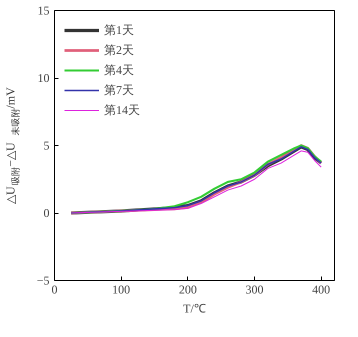  Describe the element at coordinates (119, 70) in the screenshot. I see `legend-label: 第4天` at that location.